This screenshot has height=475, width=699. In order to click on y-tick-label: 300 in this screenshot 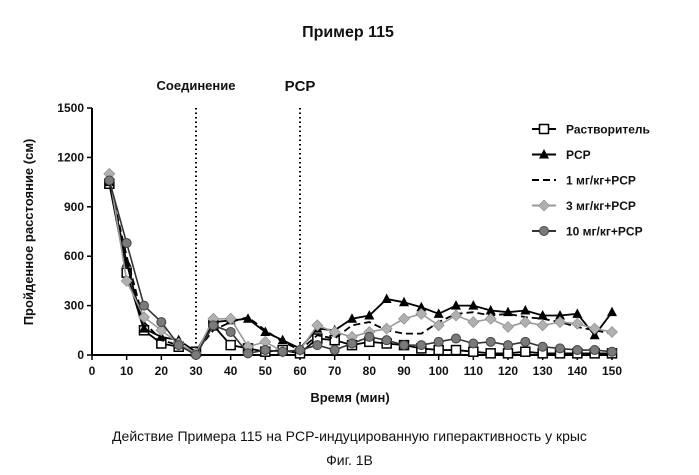, I will do `click(74, 306)`.